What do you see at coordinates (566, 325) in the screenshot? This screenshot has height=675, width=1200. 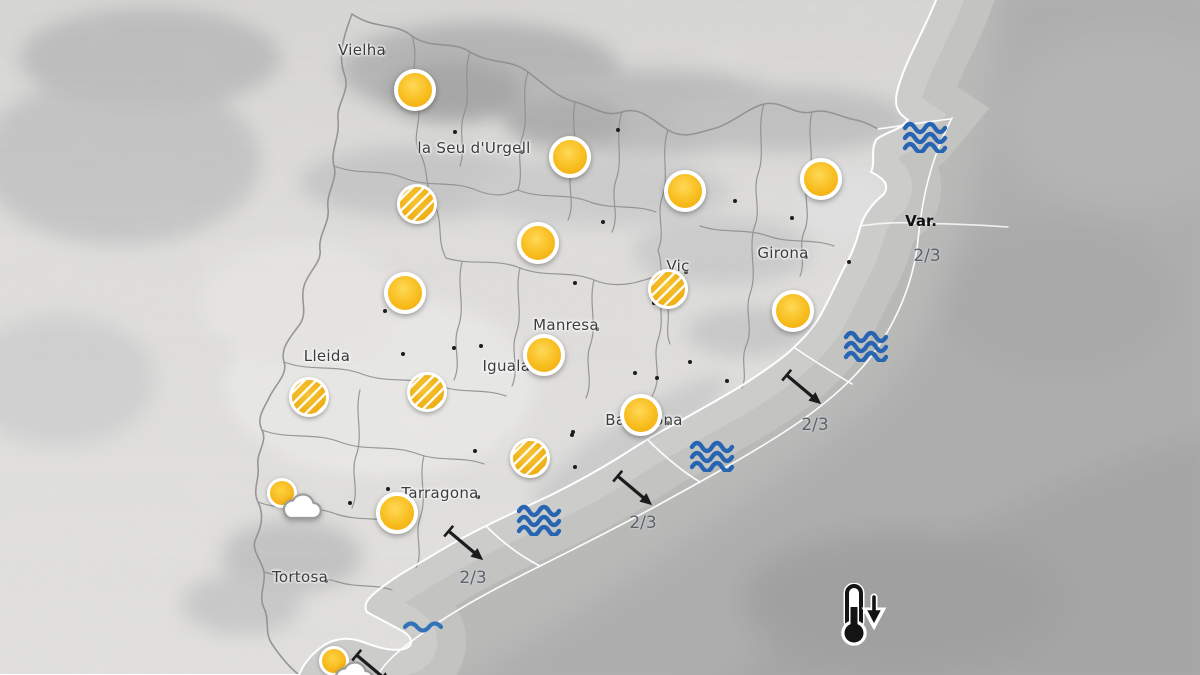 I see `city-label-manresa: Manresa` at bounding box center [566, 325].